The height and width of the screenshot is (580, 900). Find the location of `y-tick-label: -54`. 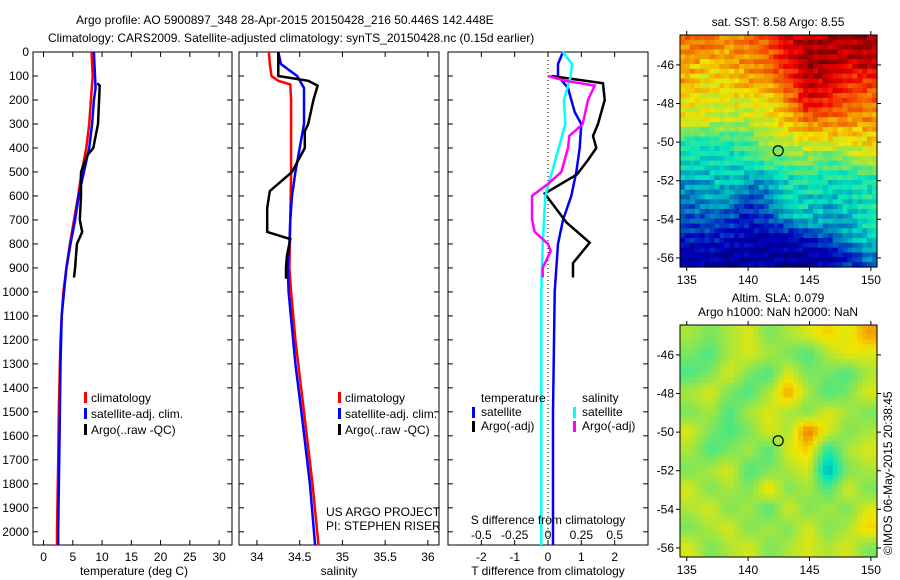

y-tick-label: -54 is located at coordinates (666, 219).